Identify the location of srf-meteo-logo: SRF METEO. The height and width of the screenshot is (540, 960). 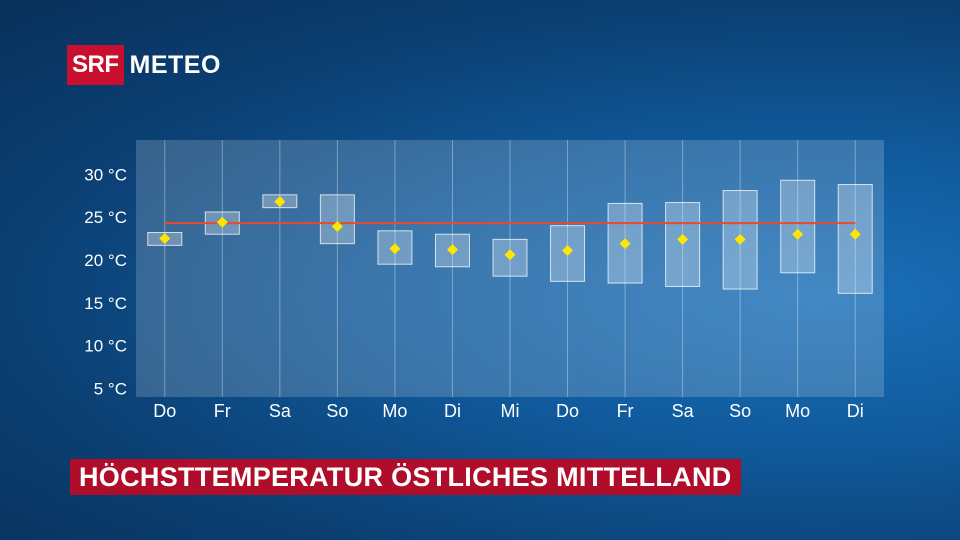
(144, 65).